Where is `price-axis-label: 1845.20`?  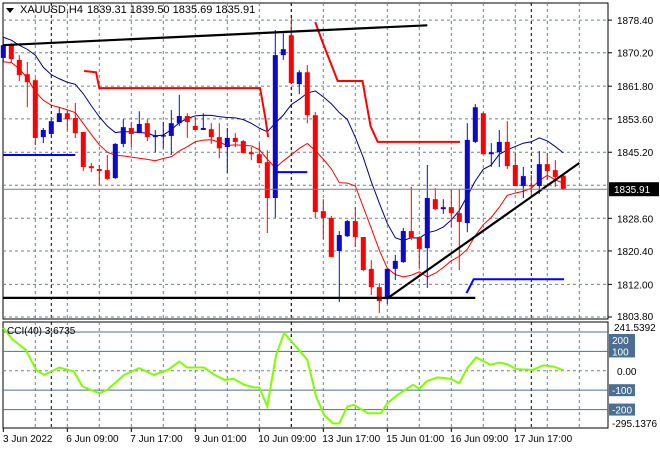
price-axis-label: 1845.20 is located at coordinates (635, 153).